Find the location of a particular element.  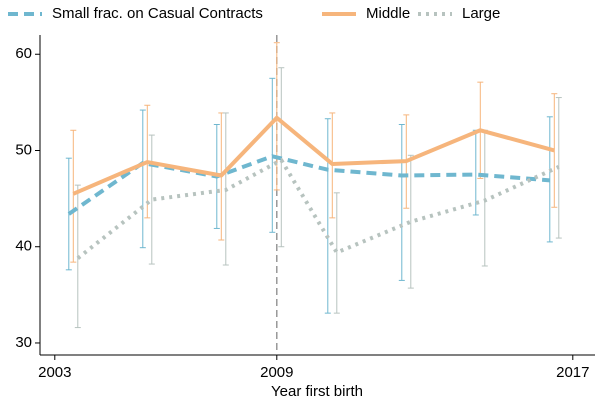

legend-label: Large is located at coordinates (481, 13).